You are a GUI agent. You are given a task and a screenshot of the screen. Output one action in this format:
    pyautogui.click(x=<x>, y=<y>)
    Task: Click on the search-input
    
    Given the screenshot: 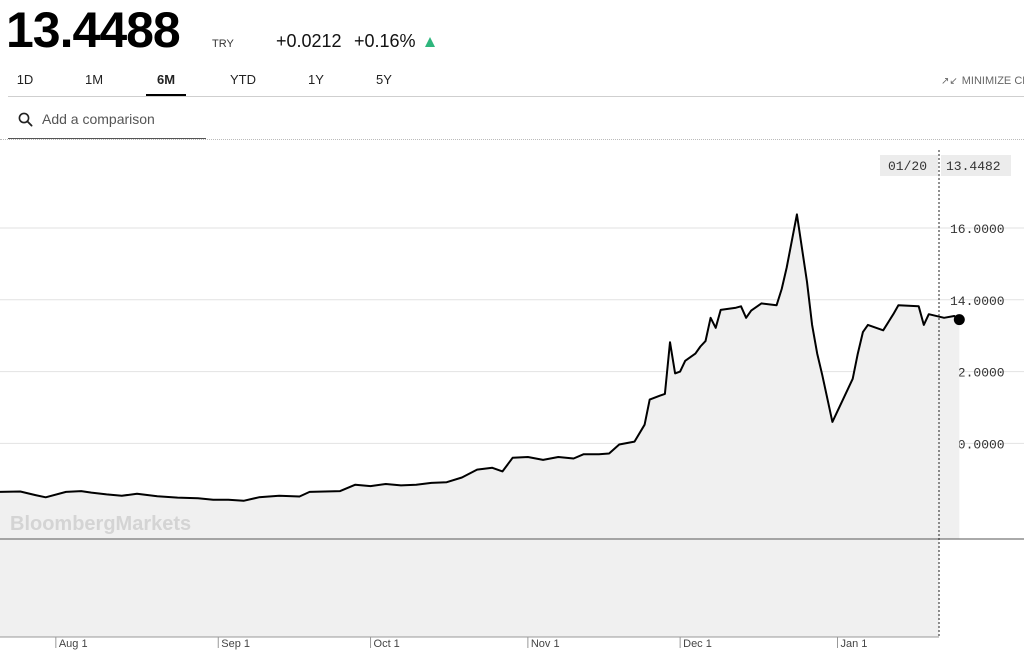 What is the action you would take?
    pyautogui.click(x=124, y=119)
    